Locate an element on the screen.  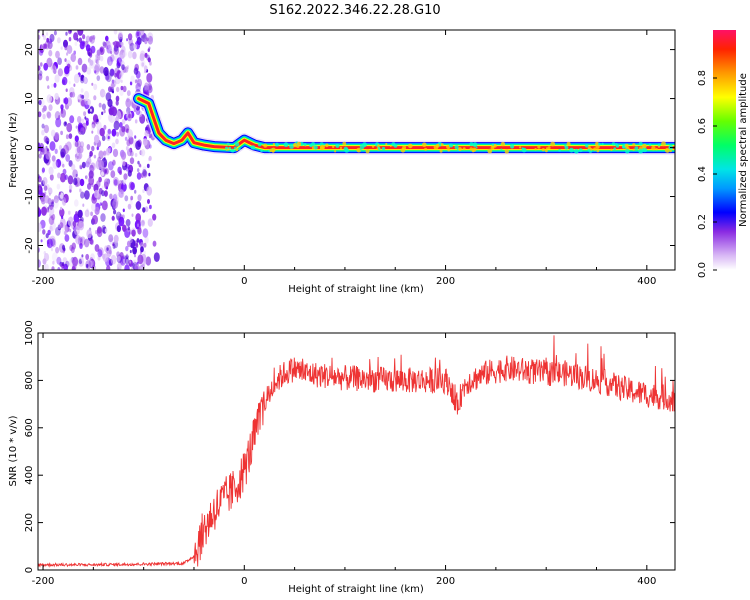
colorbar-tick-label: 0.2 is located at coordinates (702, 222).